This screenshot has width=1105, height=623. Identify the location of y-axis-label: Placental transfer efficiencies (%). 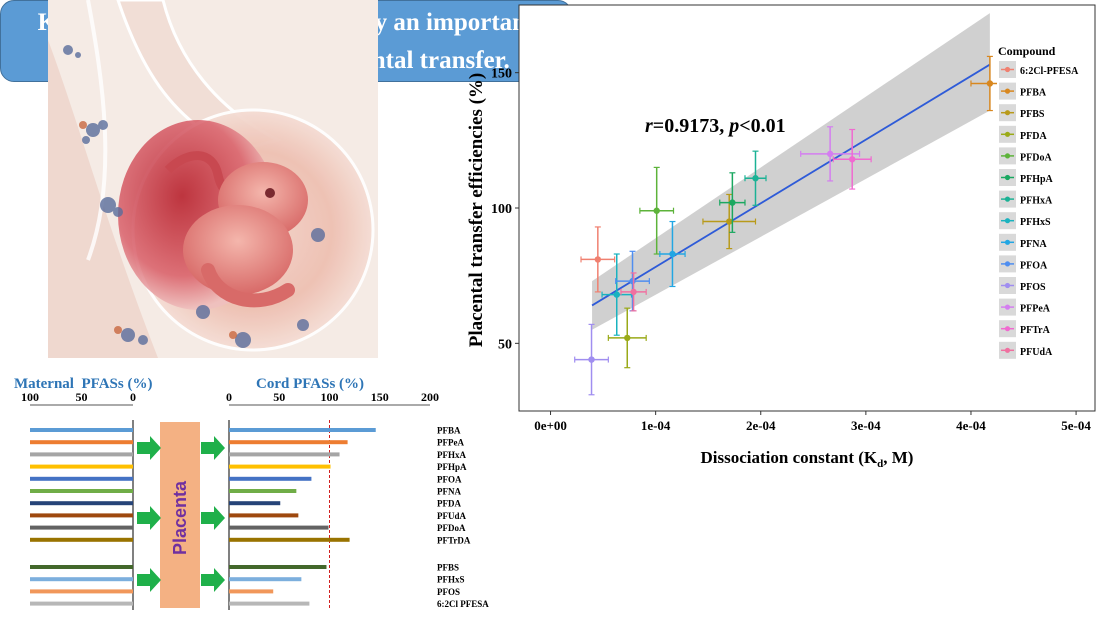
(476, 210).